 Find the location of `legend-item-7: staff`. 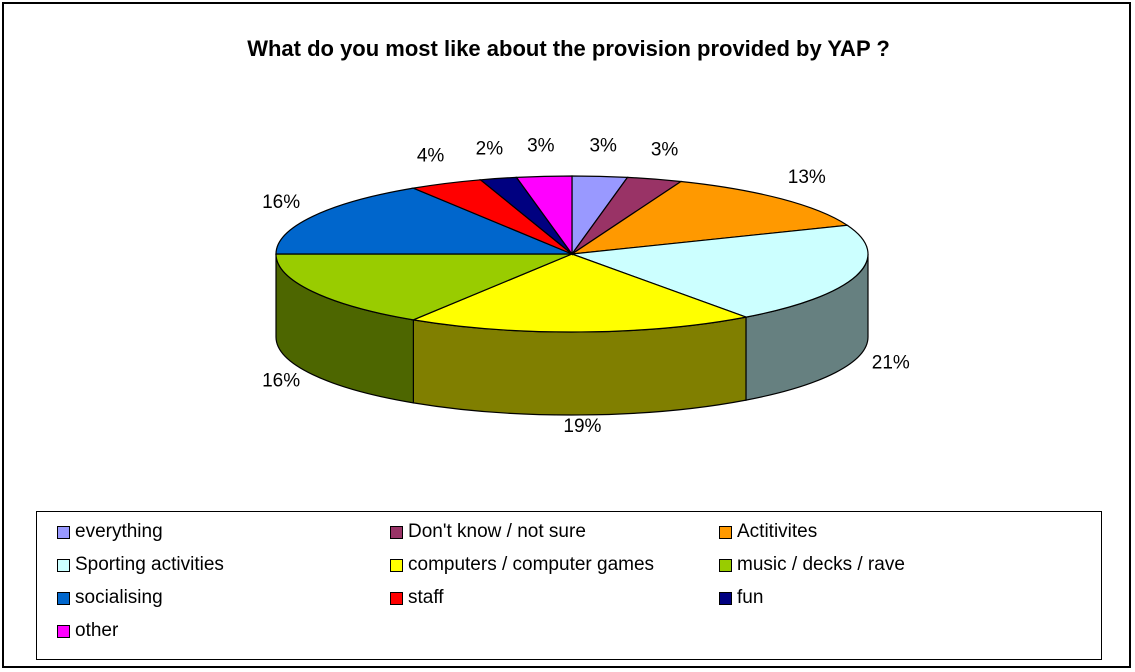

legend-item-7: staff is located at coordinates (417, 598).